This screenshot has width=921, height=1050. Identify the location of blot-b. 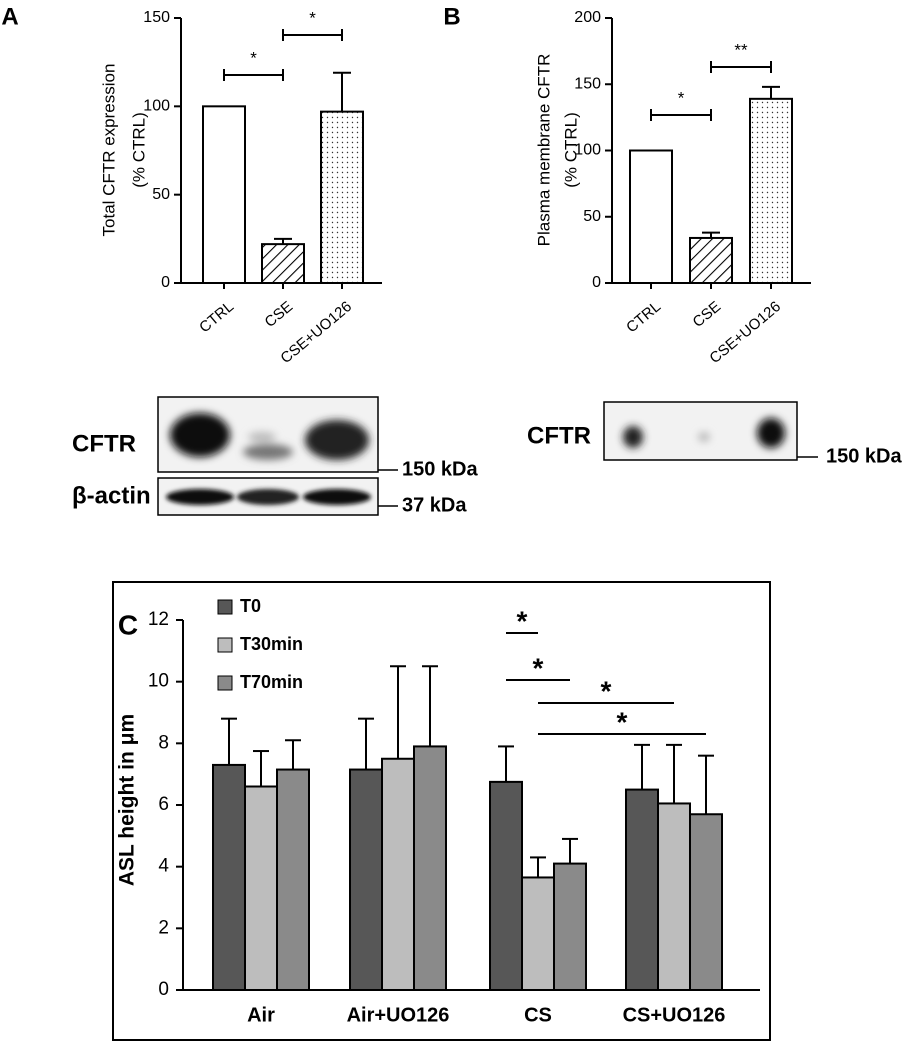
(710, 431).